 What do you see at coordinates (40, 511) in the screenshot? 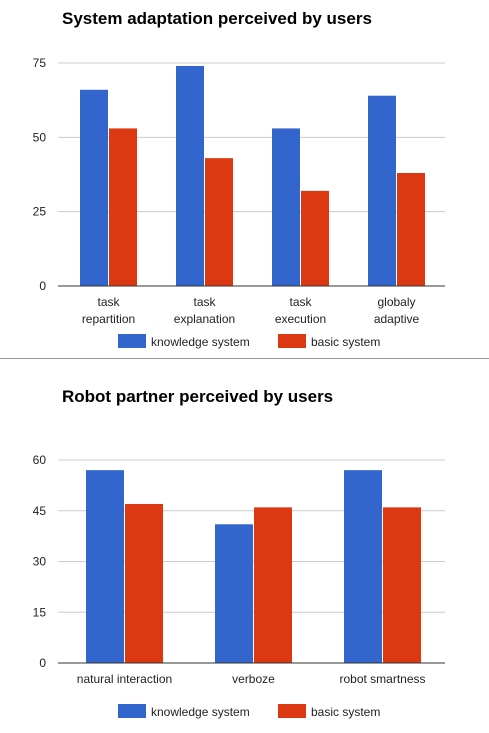
I see `y-tick-label: 45` at bounding box center [40, 511].